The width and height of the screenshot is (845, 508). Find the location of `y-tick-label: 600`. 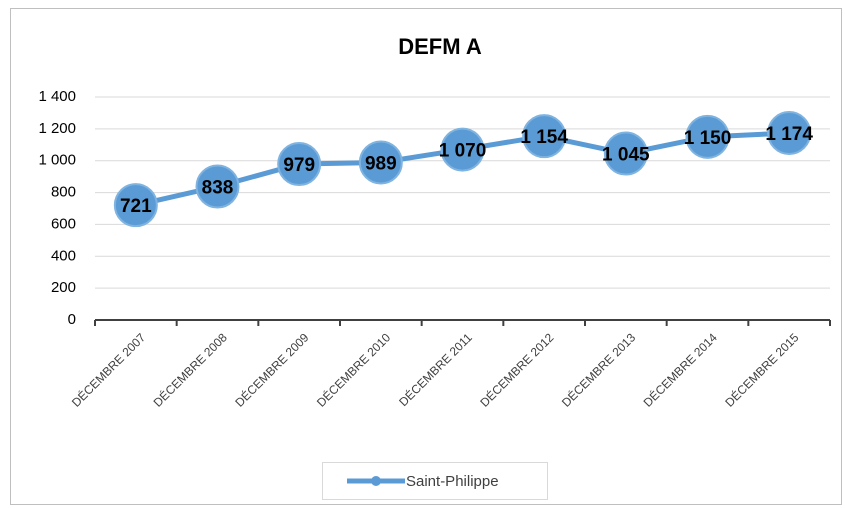

y-tick-label: 600 is located at coordinates (63, 223).